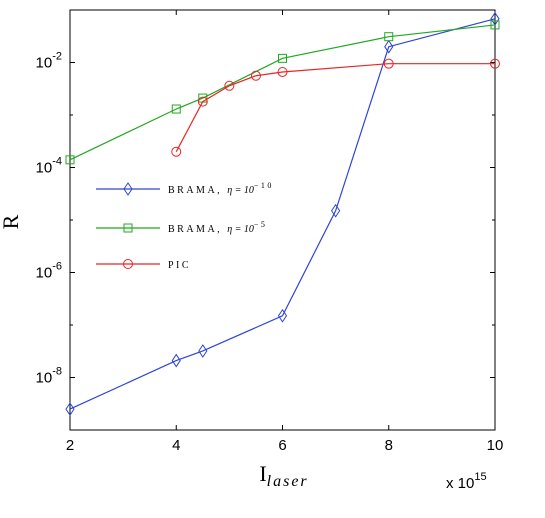  I want to click on legend-label: BRAMA, η = 10−5, so click(217, 227).